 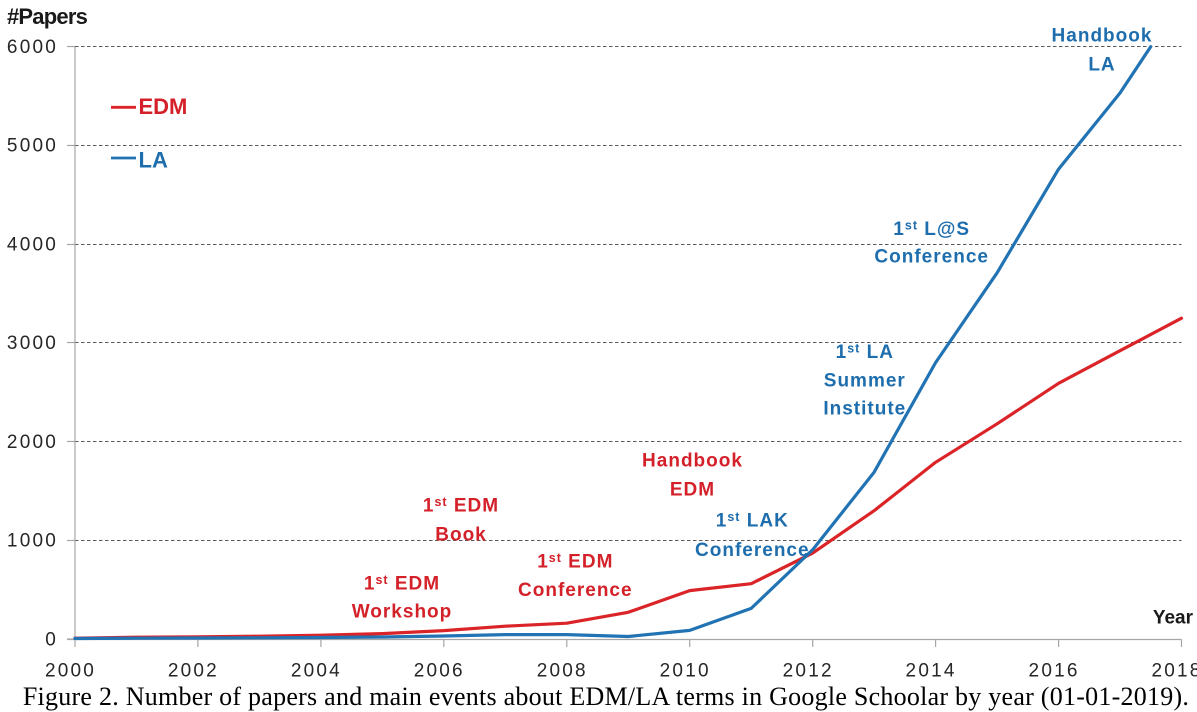 I want to click on svg-text: Institute, so click(x=864, y=409).